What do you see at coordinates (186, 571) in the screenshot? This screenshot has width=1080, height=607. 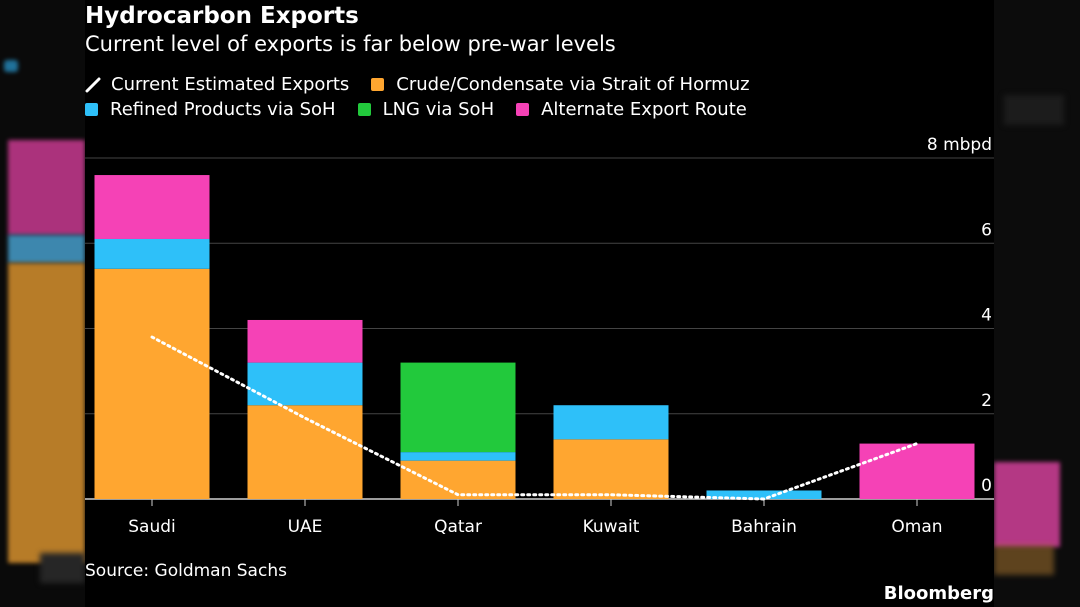 I see `source-note: Source: Goldman Sachs` at bounding box center [186, 571].